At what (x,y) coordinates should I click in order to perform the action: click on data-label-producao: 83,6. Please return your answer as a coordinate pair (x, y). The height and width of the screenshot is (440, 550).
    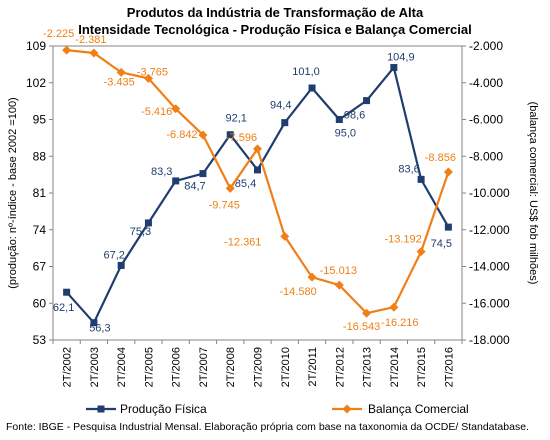
    Looking at the image, I should click on (408, 169).